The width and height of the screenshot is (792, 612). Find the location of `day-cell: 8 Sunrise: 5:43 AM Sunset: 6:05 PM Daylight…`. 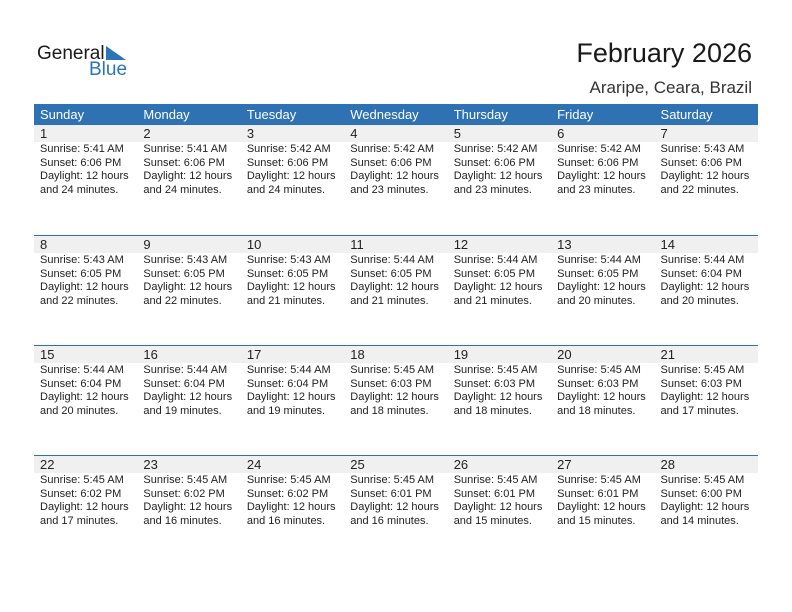

day-cell: 8 Sunrise: 5:43 AM Sunset: 6:05 PM Daylight… is located at coordinates (86, 290).